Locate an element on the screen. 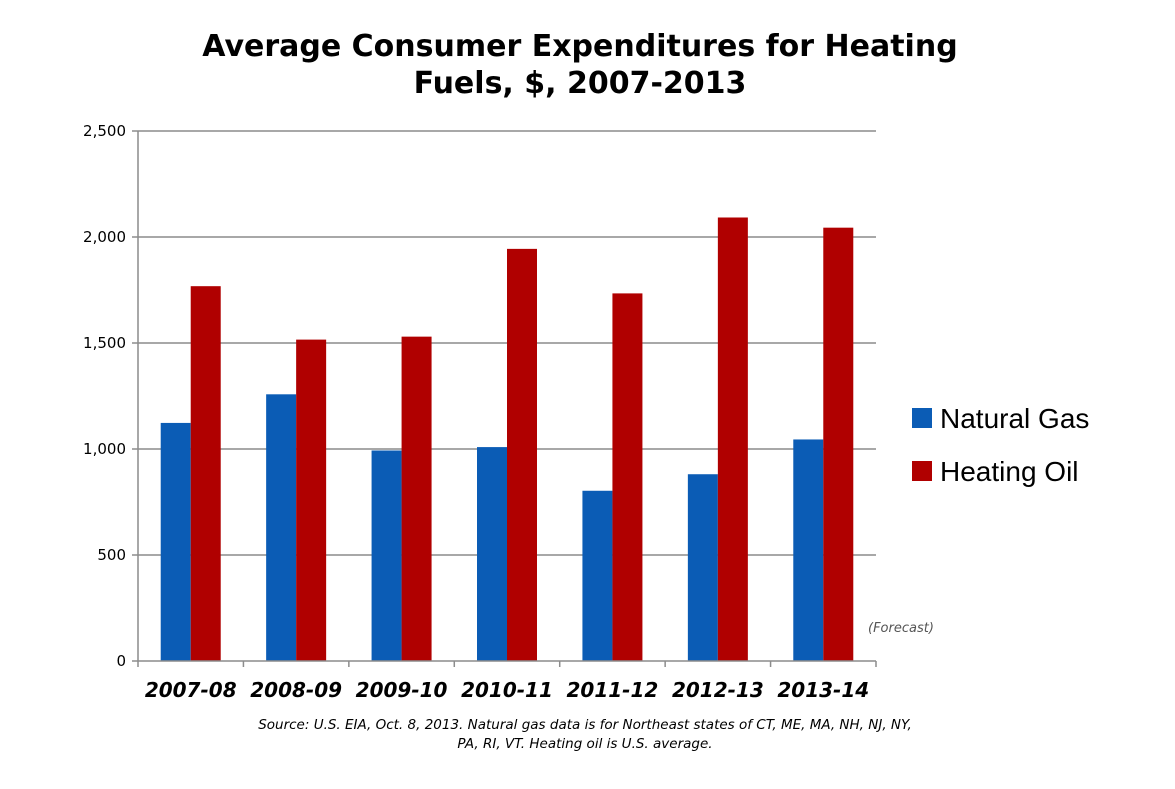 Image resolution: width=1175 pixels, height=789 pixels. legend-label: Natural Gas is located at coordinates (1014, 418).